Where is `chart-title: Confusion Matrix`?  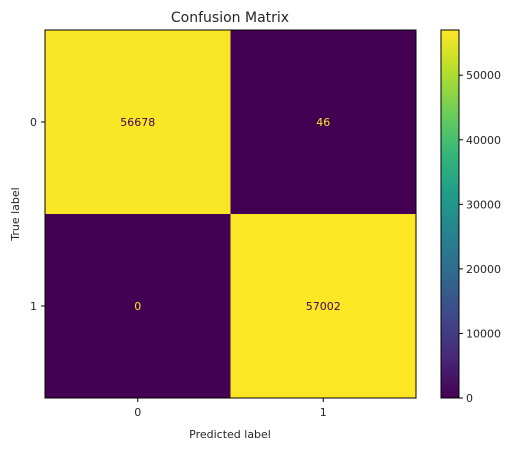
chart-title: Confusion Matrix is located at coordinates (230, 18).